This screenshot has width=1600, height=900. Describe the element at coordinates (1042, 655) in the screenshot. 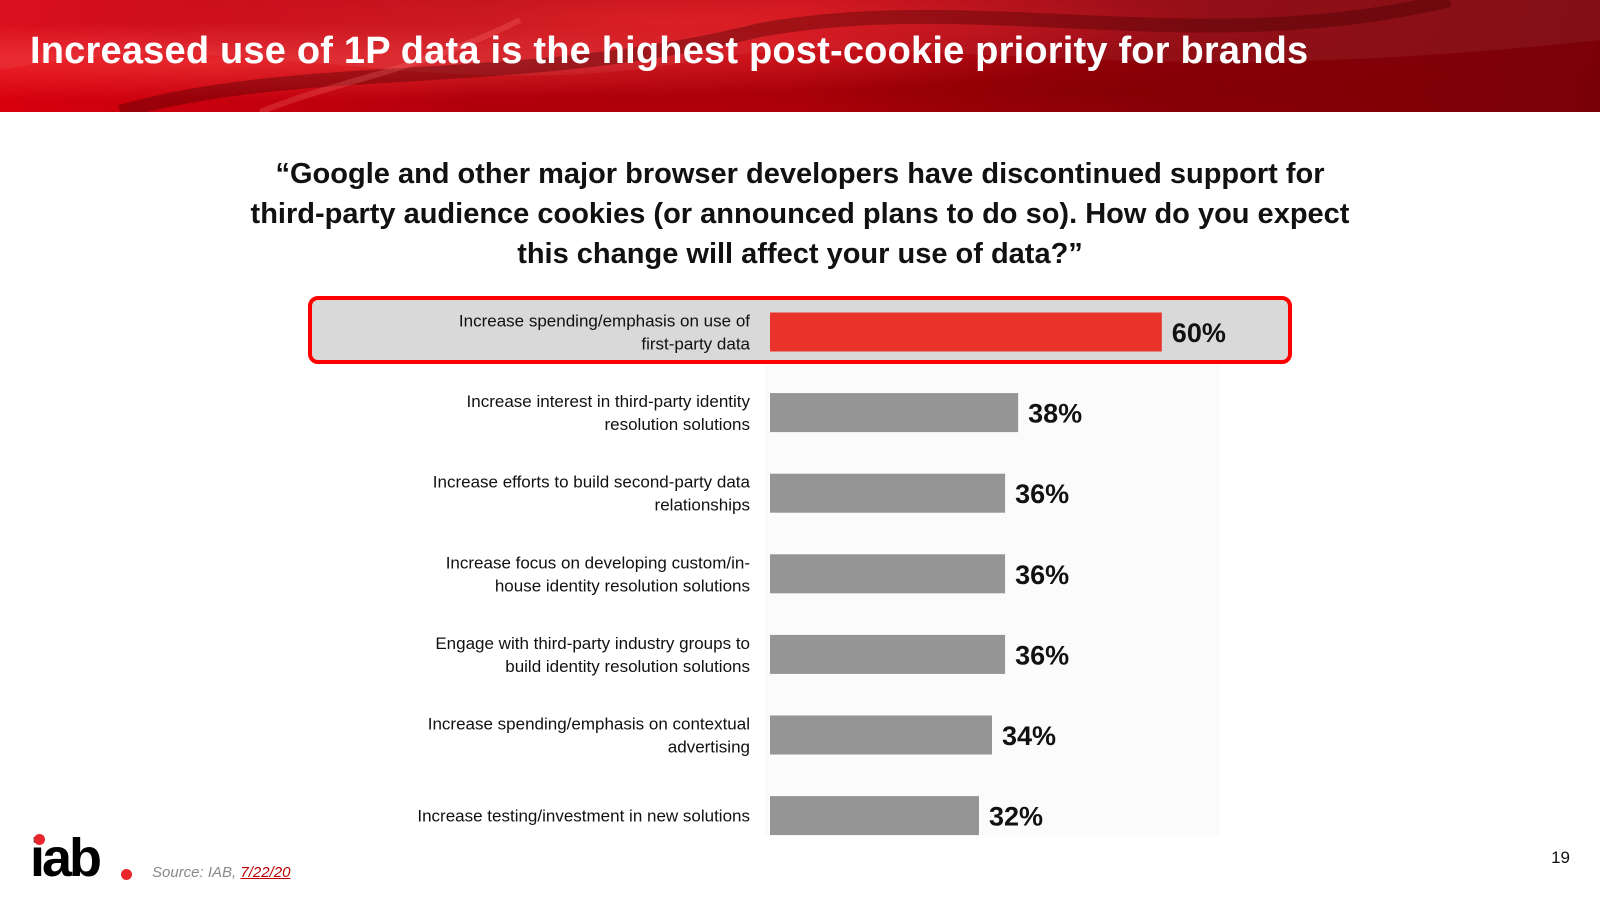

I see `value-label-4: 36%` at that location.